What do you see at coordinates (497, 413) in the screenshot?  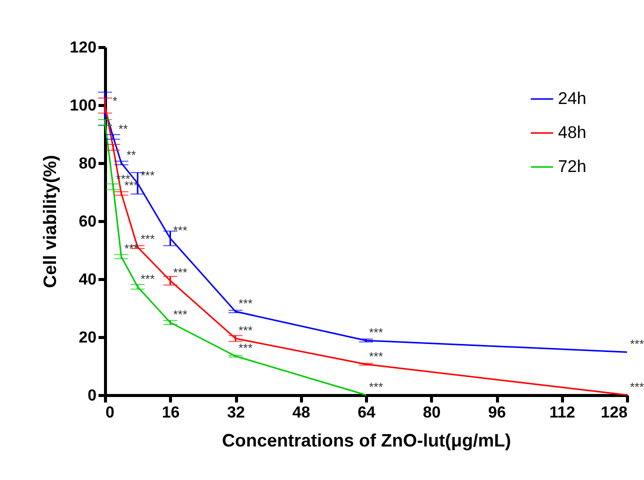 I see `x-tick-label: 96` at bounding box center [497, 413].